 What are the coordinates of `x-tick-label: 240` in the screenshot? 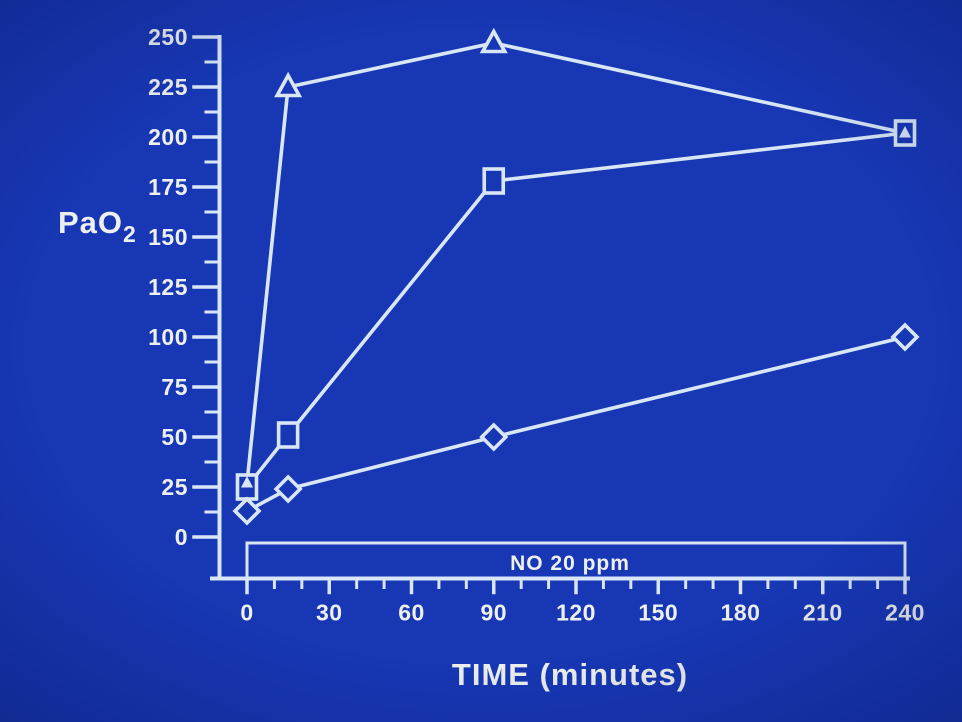 It's located at (905, 613).